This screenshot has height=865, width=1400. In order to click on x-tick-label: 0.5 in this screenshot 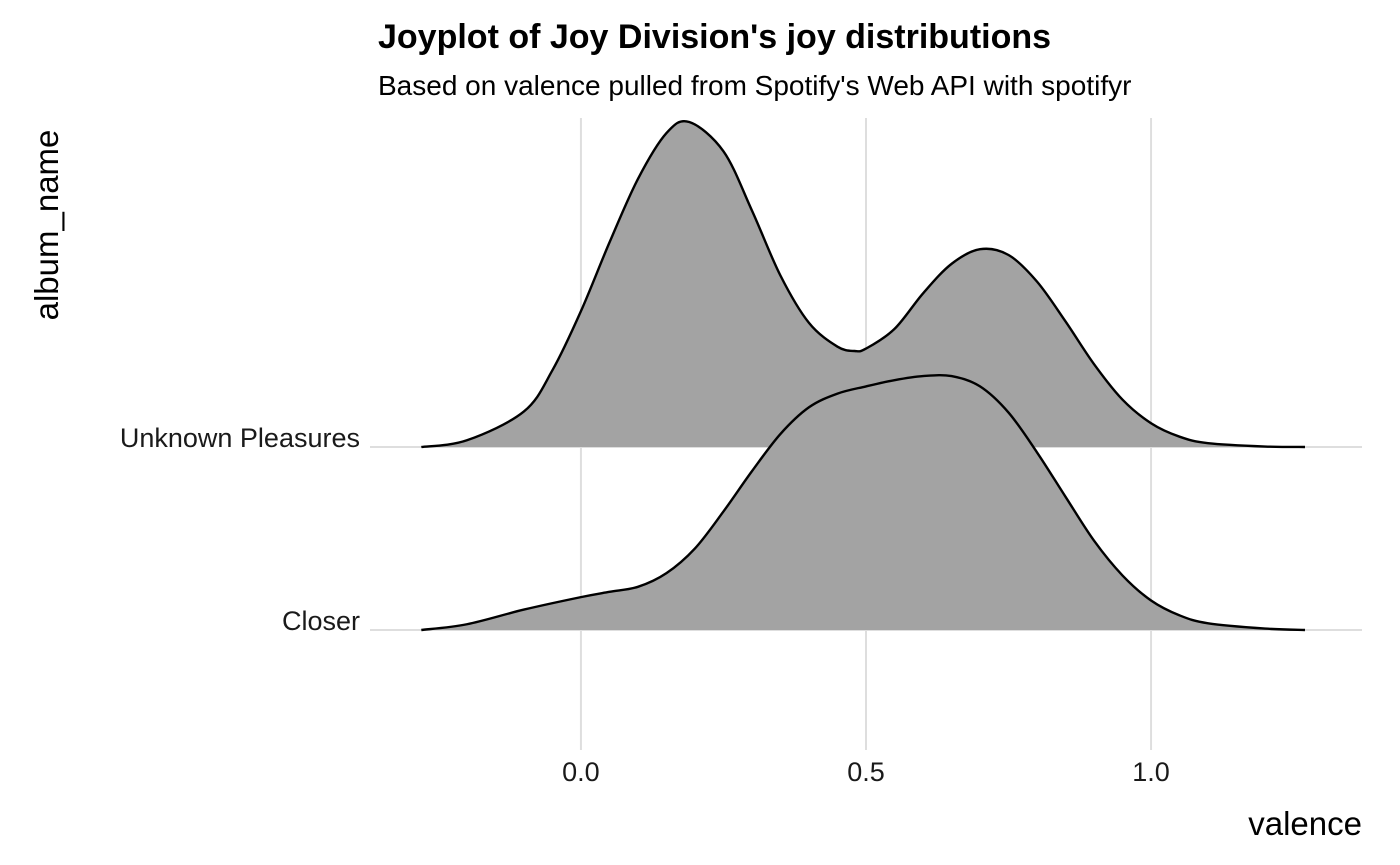, I will do `click(866, 772)`.